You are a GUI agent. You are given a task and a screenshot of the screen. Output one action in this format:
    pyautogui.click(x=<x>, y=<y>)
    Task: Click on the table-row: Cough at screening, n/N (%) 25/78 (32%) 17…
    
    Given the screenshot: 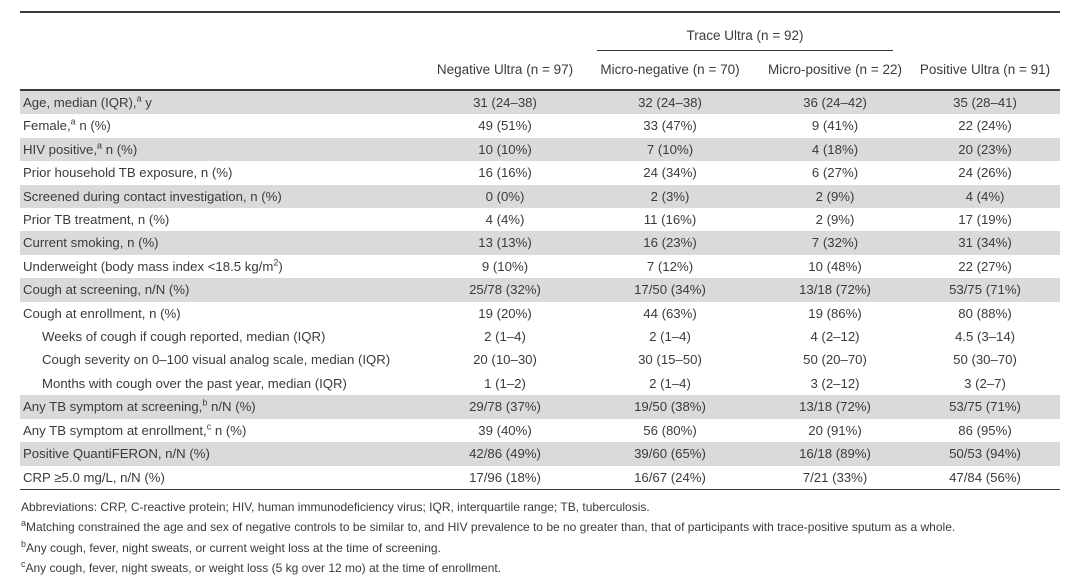 What is the action you would take?
    pyautogui.click(x=540, y=290)
    